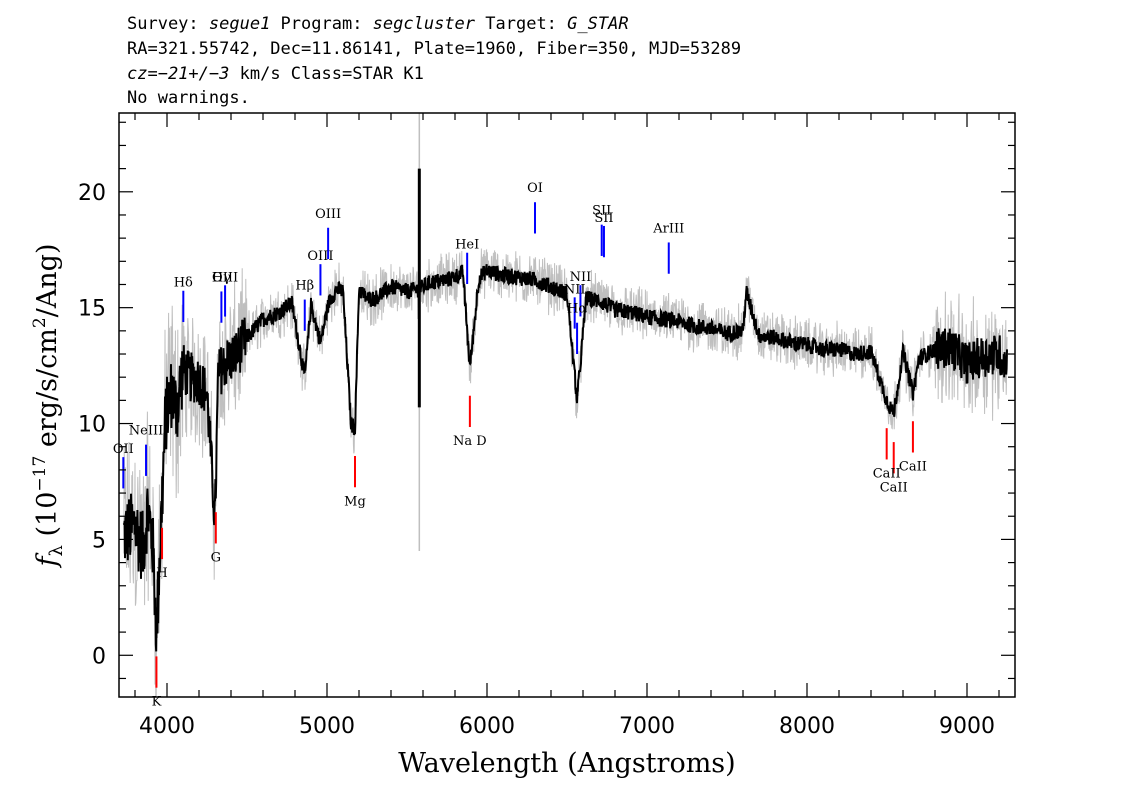  I want to click on header-line-4: No warnings., so click(188, 98).